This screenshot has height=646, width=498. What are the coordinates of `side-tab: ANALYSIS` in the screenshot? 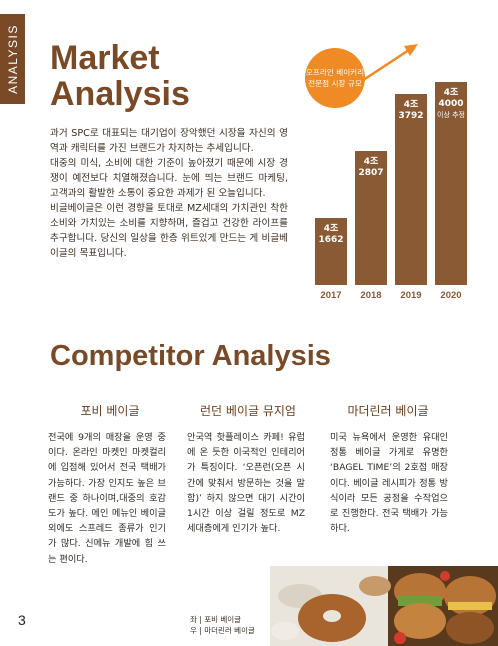 It's located at (12, 59).